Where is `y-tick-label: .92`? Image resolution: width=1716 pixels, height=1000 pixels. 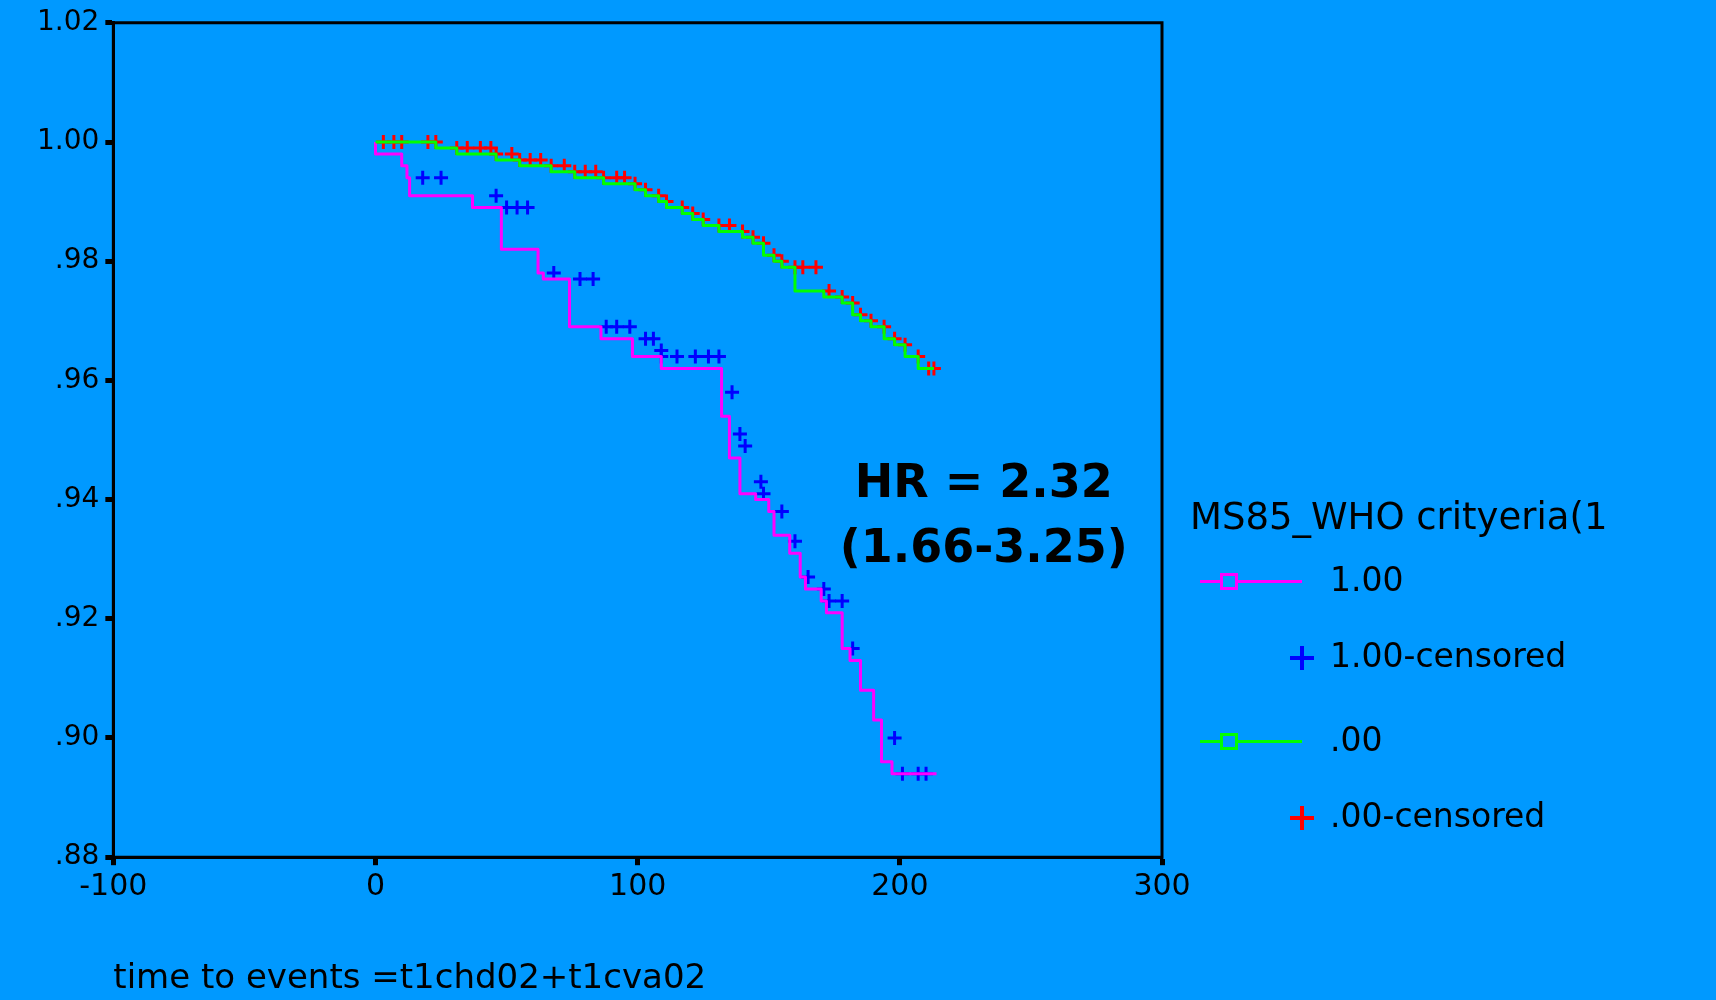
y-tick-label: .92 is located at coordinates (77, 617).